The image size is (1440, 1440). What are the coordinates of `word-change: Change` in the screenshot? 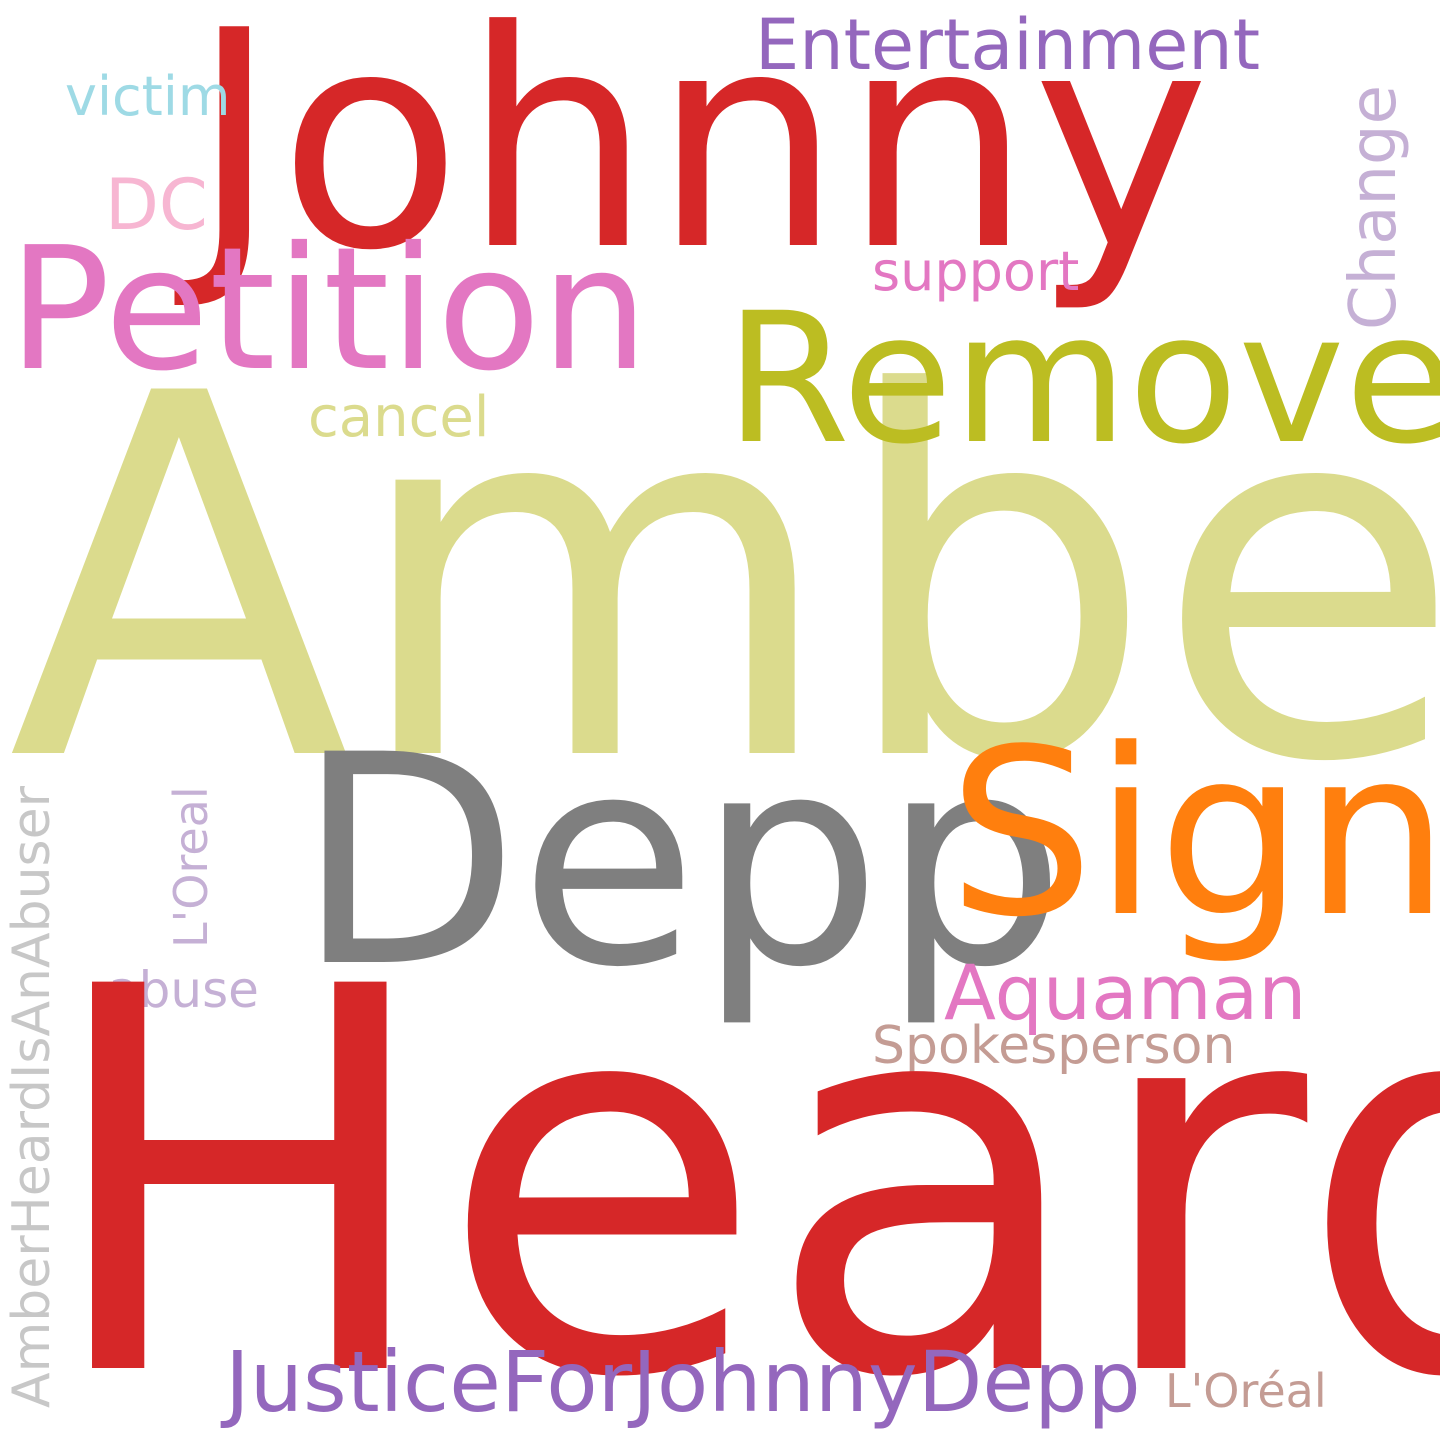 It's located at (1374, 207).